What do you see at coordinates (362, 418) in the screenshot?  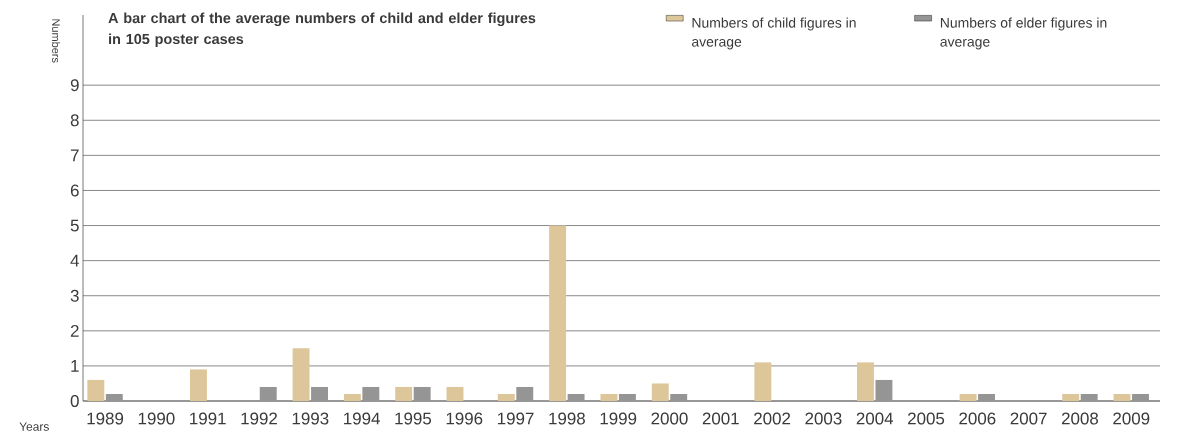 I see `x-tick-label: 1994` at bounding box center [362, 418].